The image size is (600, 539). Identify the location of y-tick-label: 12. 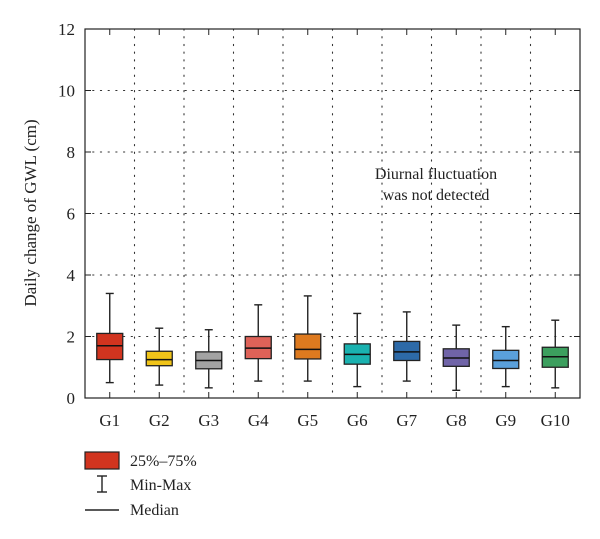
(66, 29).